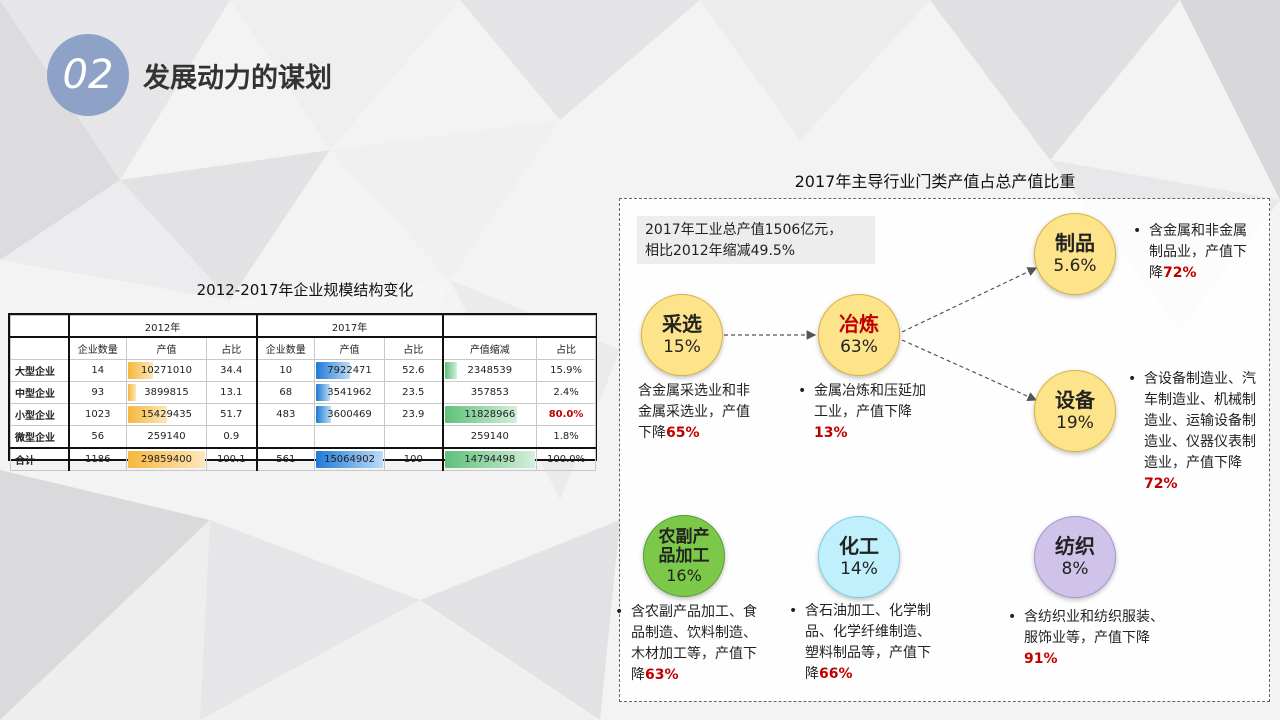  What do you see at coordinates (1198, 231) in the screenshot?
I see `desc-line: 含金属和非金属` at bounding box center [1198, 231].